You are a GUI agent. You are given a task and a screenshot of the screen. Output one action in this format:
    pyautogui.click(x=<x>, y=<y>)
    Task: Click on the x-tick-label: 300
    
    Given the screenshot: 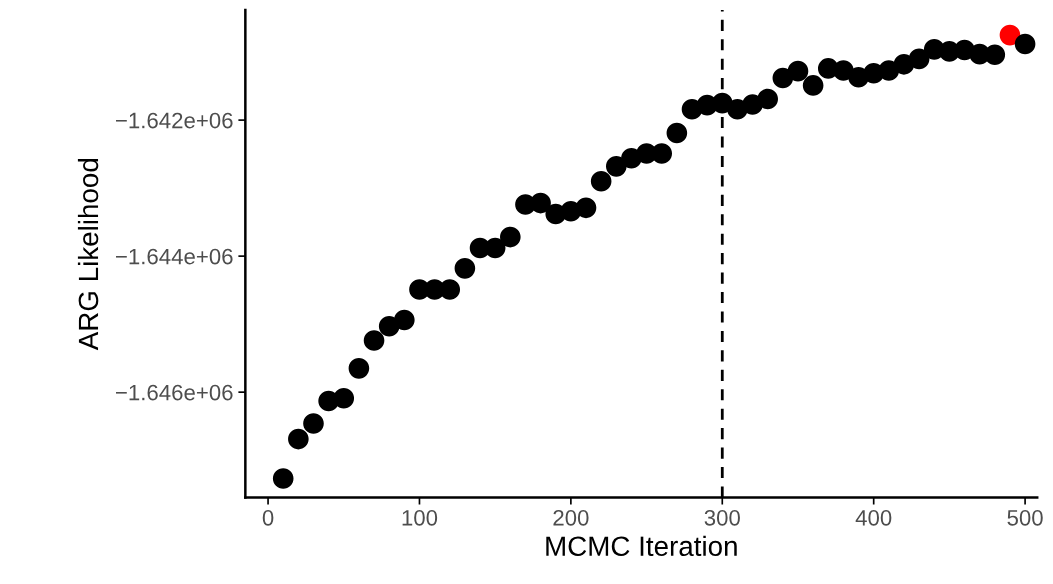 What is the action you would take?
    pyautogui.click(x=722, y=517)
    